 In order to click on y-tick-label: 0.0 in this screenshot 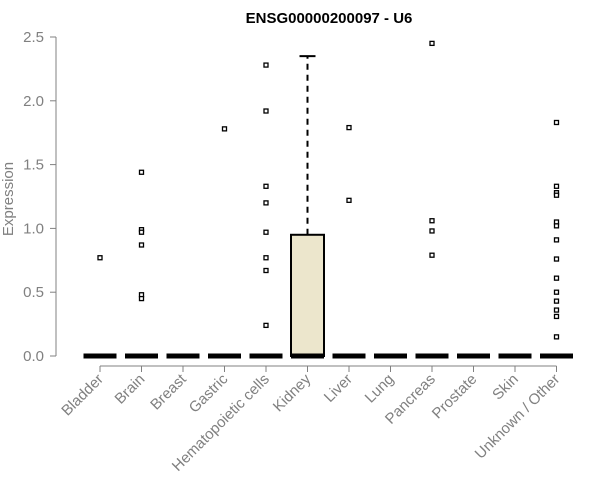, I will do `click(33, 356)`.